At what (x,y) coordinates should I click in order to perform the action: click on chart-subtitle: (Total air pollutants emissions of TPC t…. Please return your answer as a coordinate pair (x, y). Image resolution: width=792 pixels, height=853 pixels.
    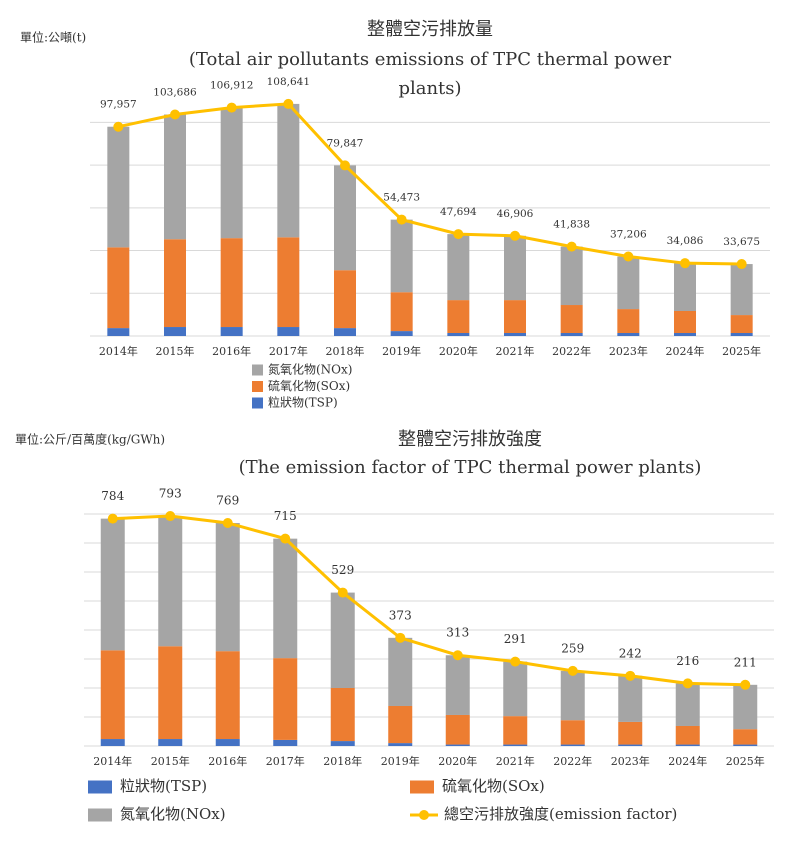
    Looking at the image, I should click on (430, 59).